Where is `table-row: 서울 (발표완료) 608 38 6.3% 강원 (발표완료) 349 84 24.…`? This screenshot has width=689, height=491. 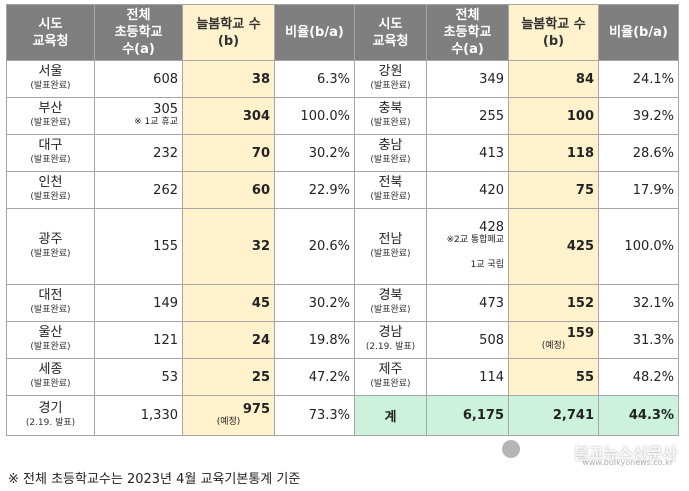
table-row: 서울 (발표완료) 608 38 6.3% 강원 (발표완료) 349 84 24.… is located at coordinates (342, 79).